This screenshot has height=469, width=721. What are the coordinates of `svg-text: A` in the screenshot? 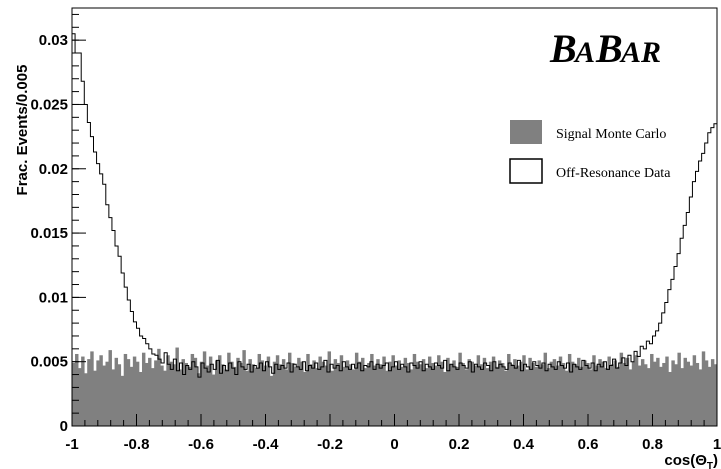 It's located at (584, 52).